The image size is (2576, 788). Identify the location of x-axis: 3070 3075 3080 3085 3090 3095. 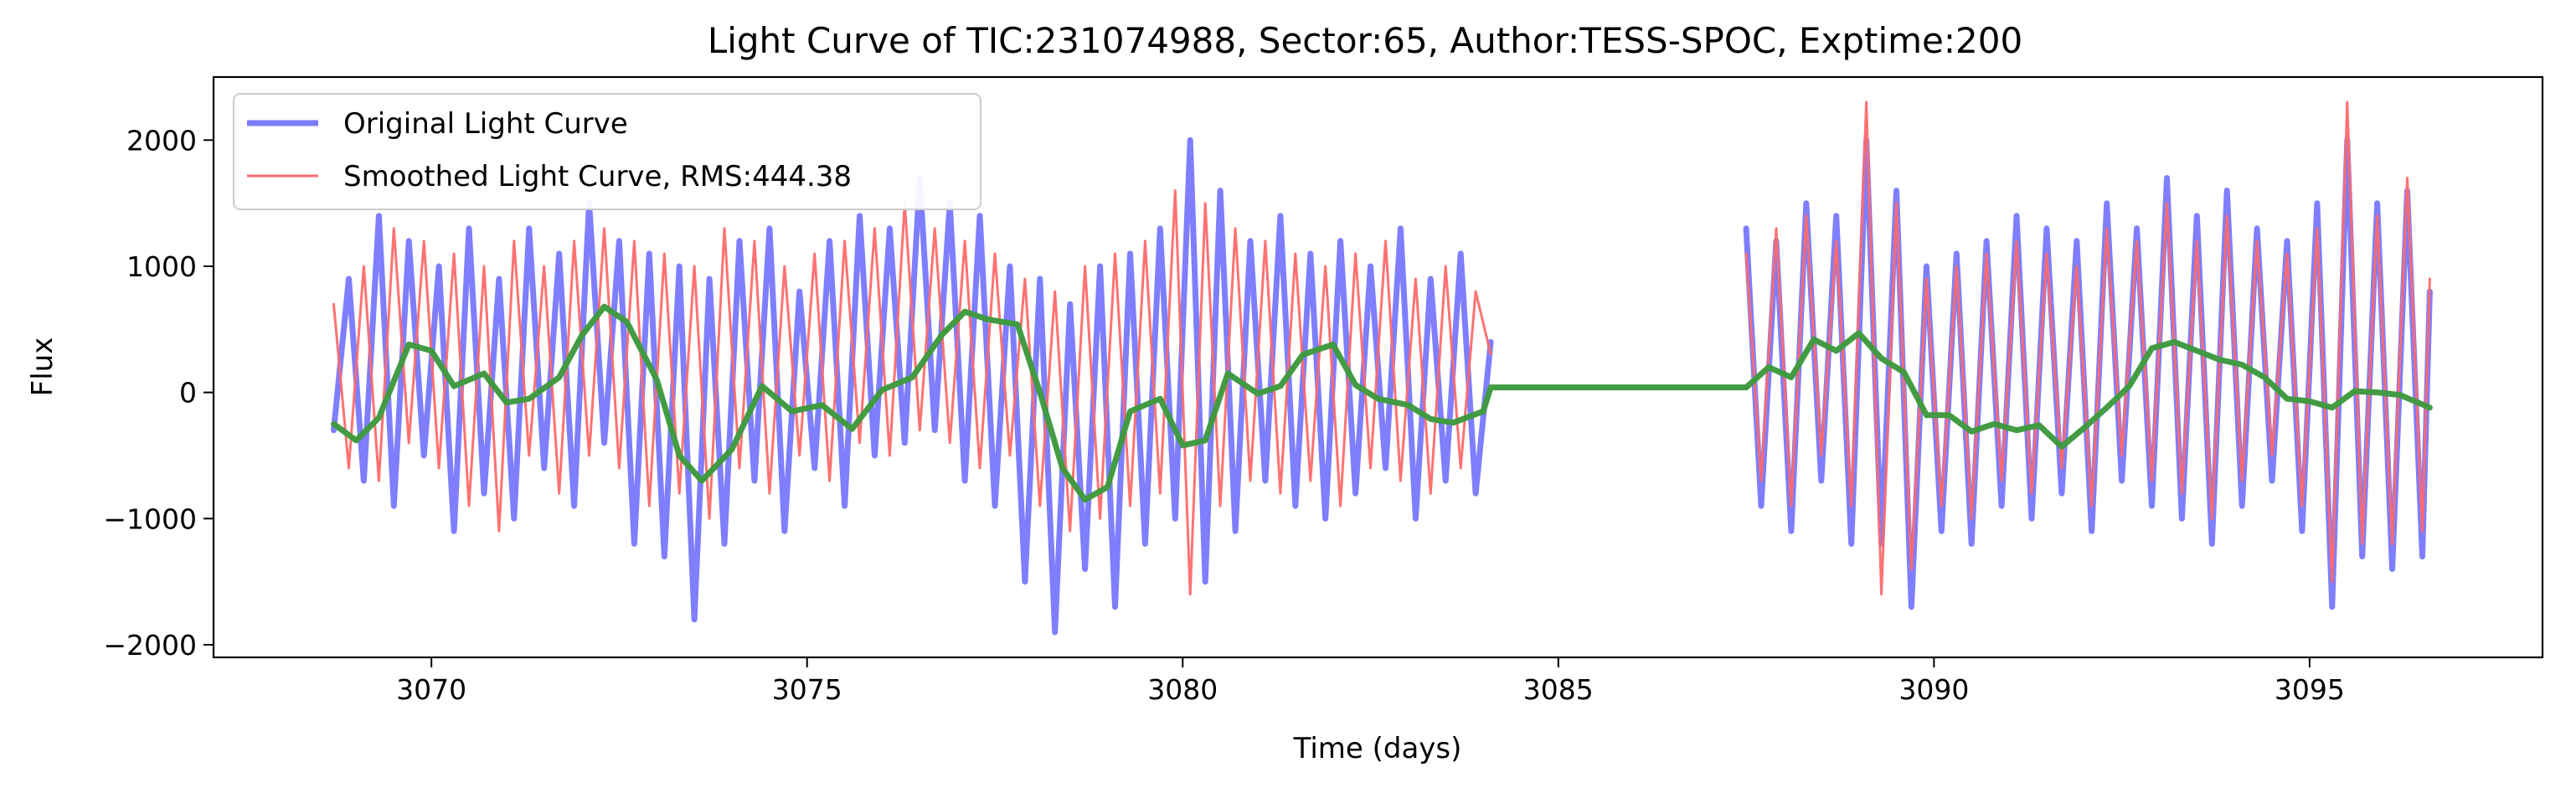
(1370, 681).